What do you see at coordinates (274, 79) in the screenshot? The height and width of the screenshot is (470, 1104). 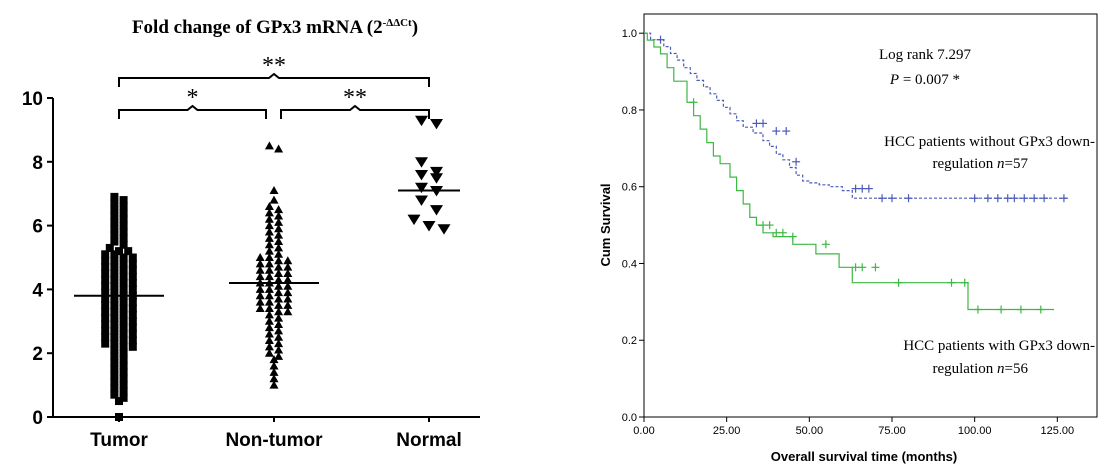 I see `significance-bracket` at bounding box center [274, 79].